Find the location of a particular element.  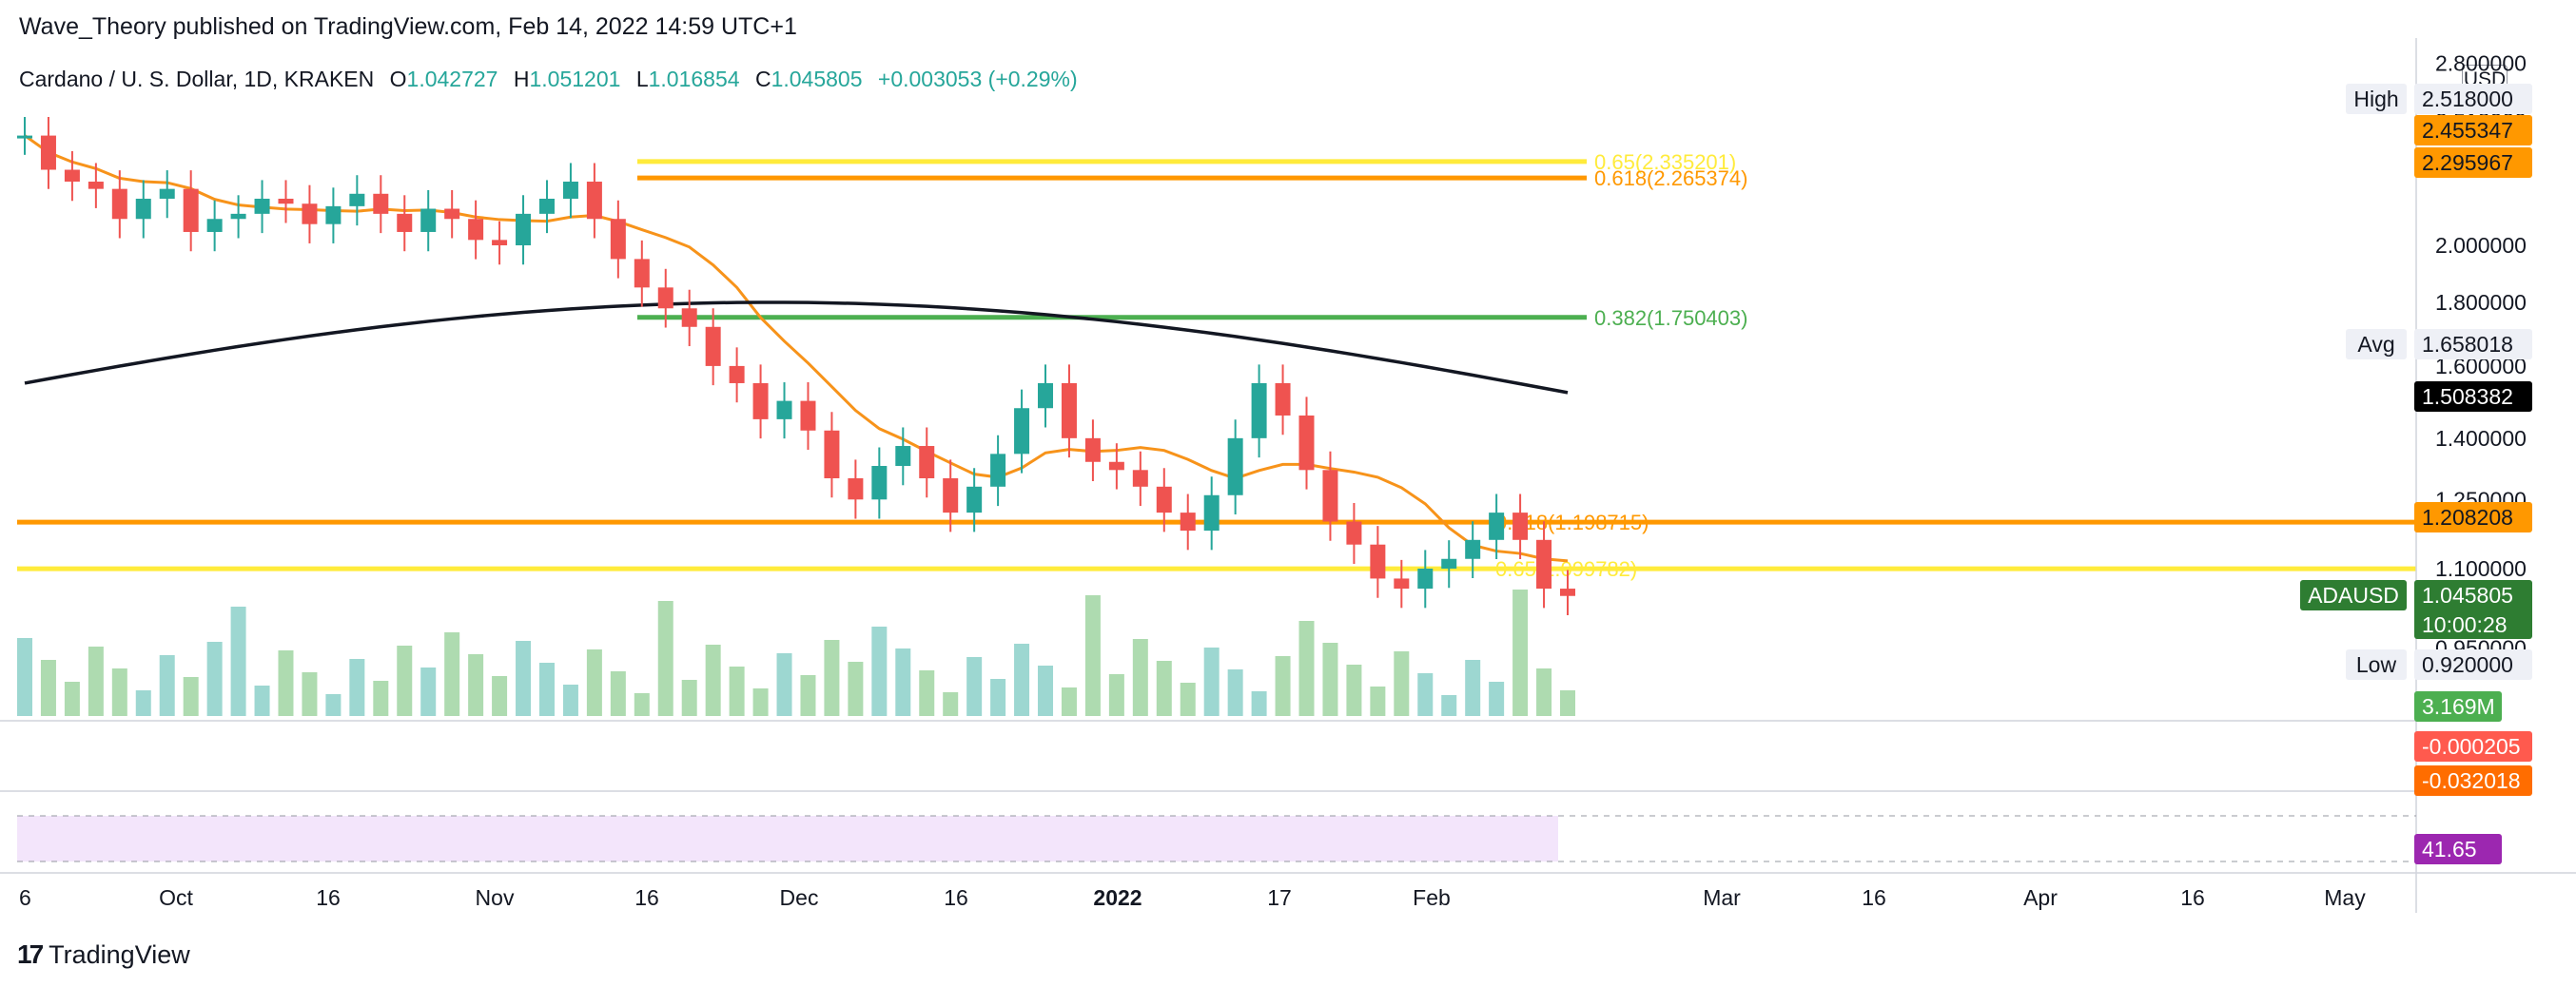

close-key: C is located at coordinates (762, 79).